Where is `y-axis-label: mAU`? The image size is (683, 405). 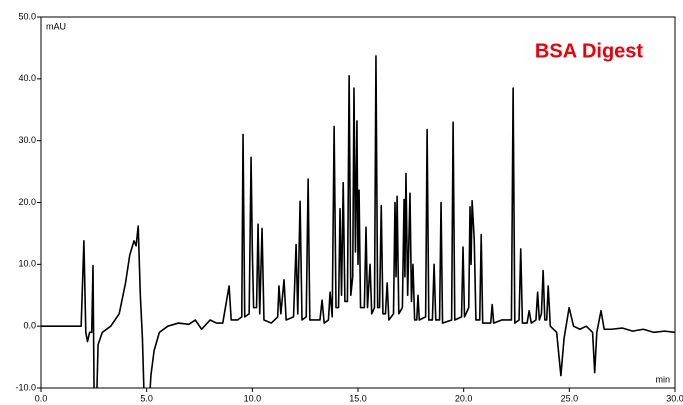 y-axis-label: mAU is located at coordinates (56, 26).